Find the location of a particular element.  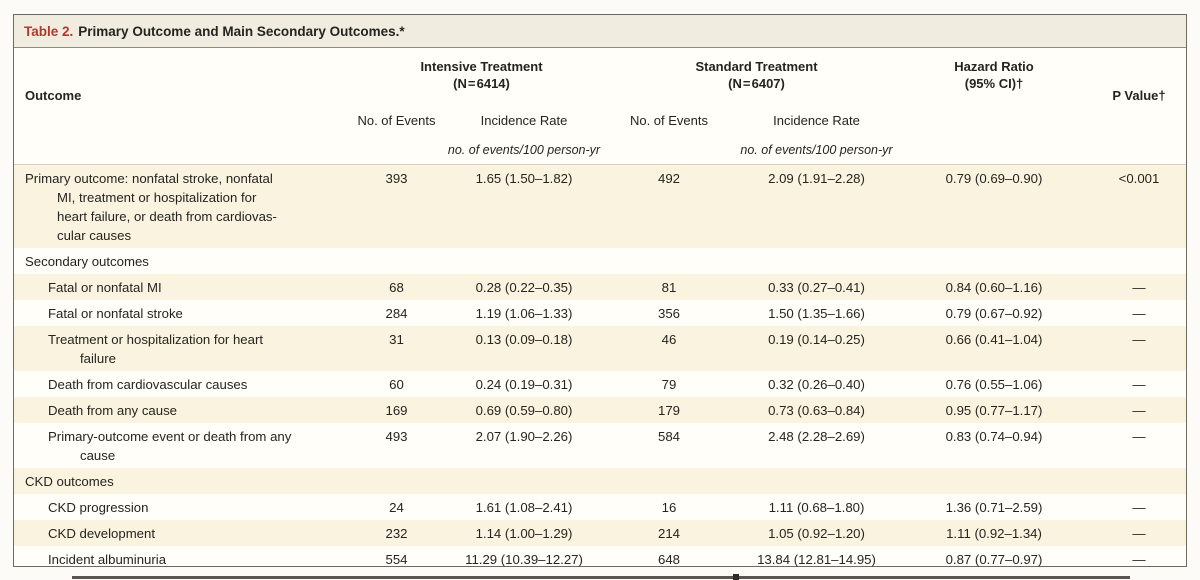

intensive-treatment-n: (N = 6414) is located at coordinates (481, 83).